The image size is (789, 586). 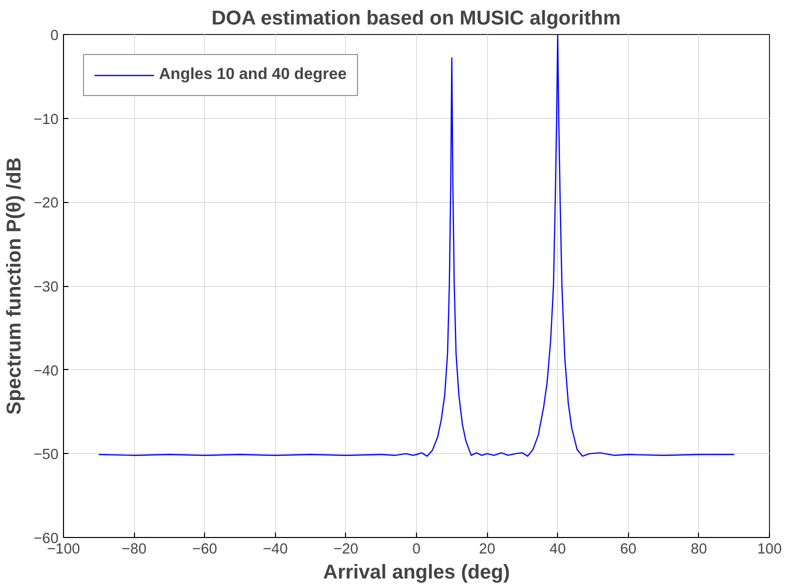 I want to click on y-axis-title: Spectrum function P(θ) /dB, so click(x=15, y=286).